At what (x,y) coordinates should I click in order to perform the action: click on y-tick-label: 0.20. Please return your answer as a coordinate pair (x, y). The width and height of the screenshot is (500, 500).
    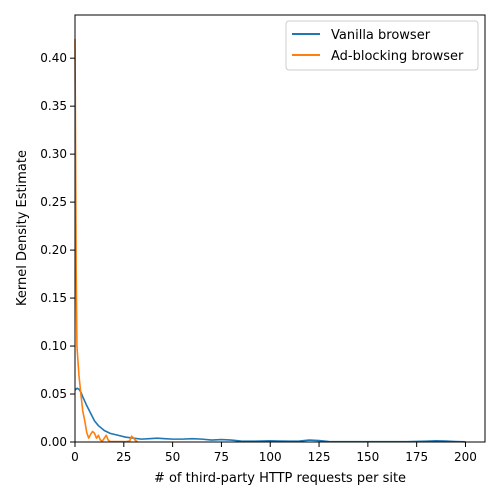
    Looking at the image, I should click on (53, 250).